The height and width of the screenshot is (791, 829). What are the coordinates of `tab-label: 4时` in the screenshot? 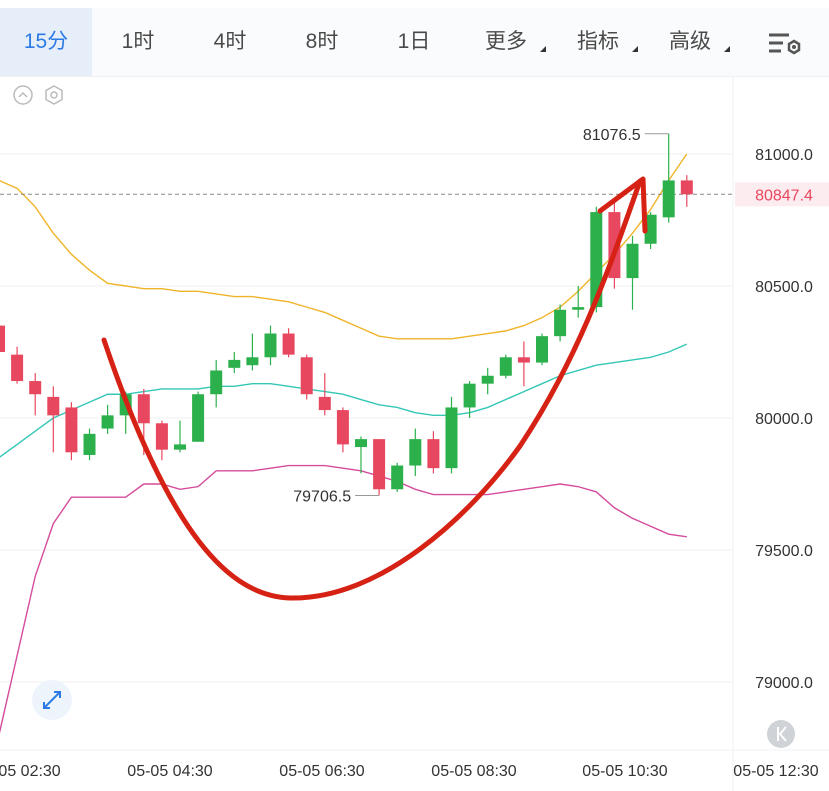 It's located at (230, 41).